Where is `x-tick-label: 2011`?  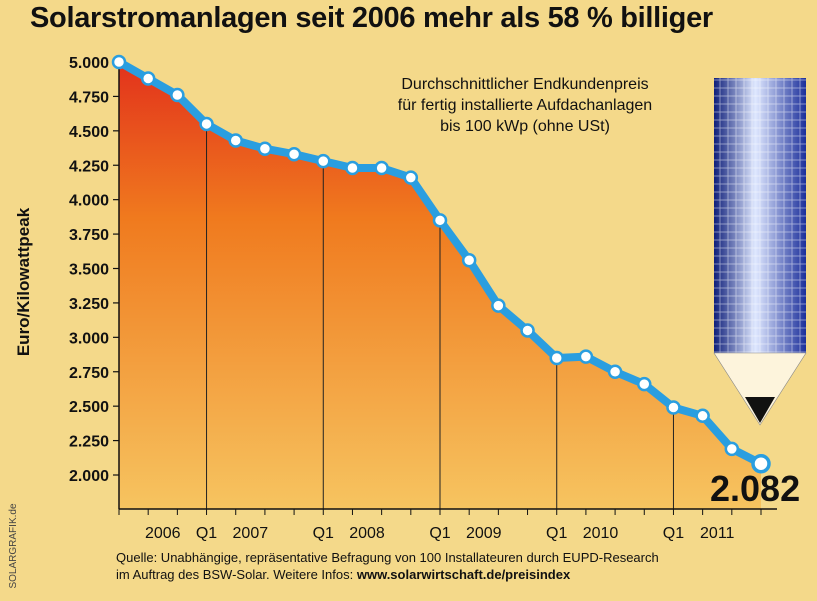
x-tick-label: 2011 is located at coordinates (717, 533).